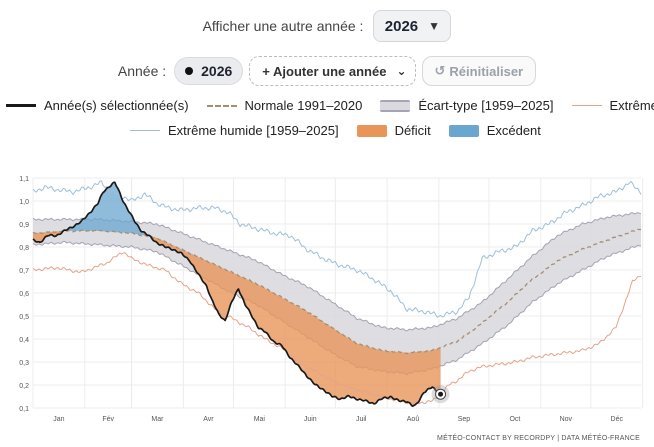  Describe the element at coordinates (434, 26) in the screenshot. I see `chevron-down-icon: ▼` at that location.